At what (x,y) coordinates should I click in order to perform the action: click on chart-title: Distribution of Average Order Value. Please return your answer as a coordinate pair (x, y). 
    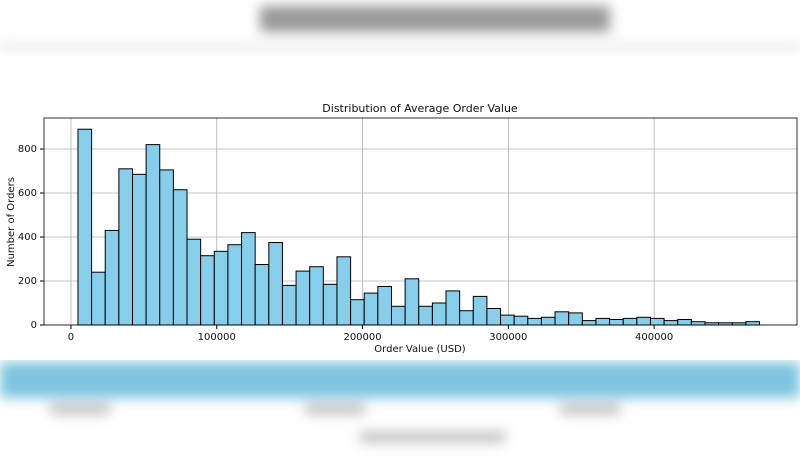
    Looking at the image, I should click on (420, 108).